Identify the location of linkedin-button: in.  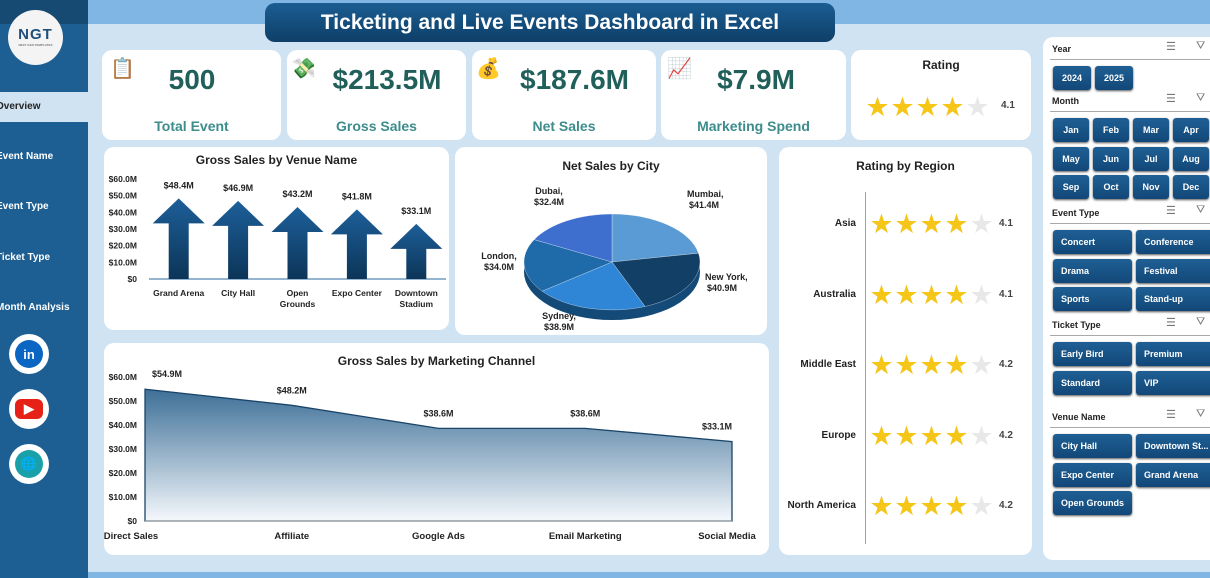
(29, 354).